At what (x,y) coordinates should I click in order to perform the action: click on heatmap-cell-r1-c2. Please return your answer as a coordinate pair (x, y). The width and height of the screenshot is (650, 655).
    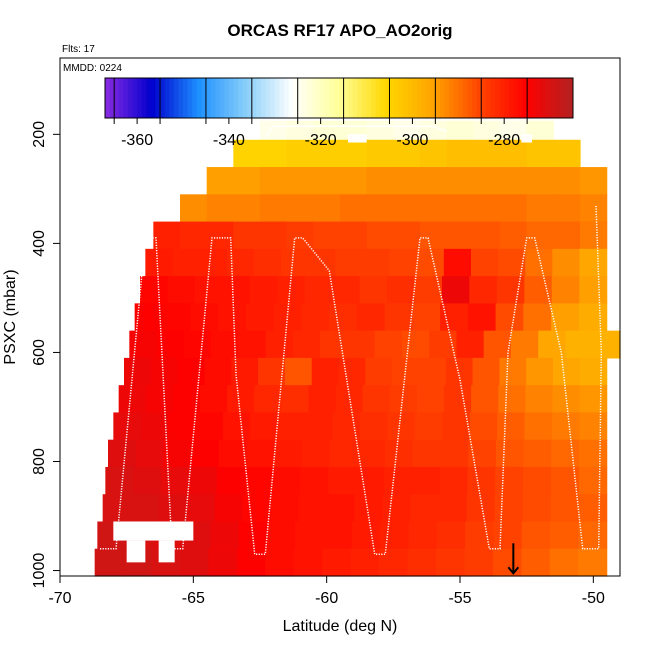
    Looking at the image, I should click on (300, 153).